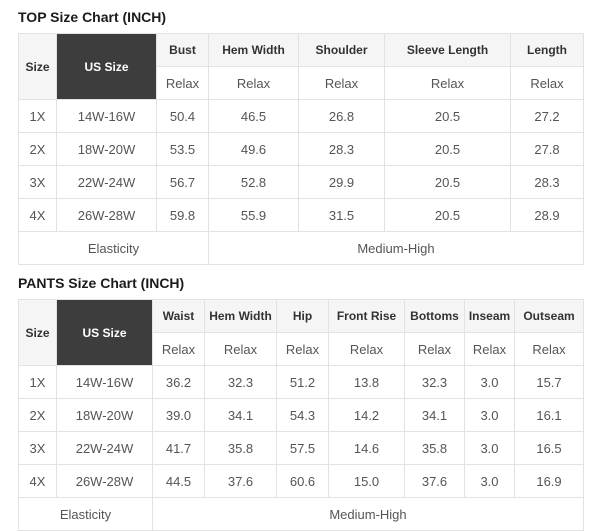 This screenshot has height=531, width=600. I want to click on value-cell-length-4x: 28.9, so click(547, 215).